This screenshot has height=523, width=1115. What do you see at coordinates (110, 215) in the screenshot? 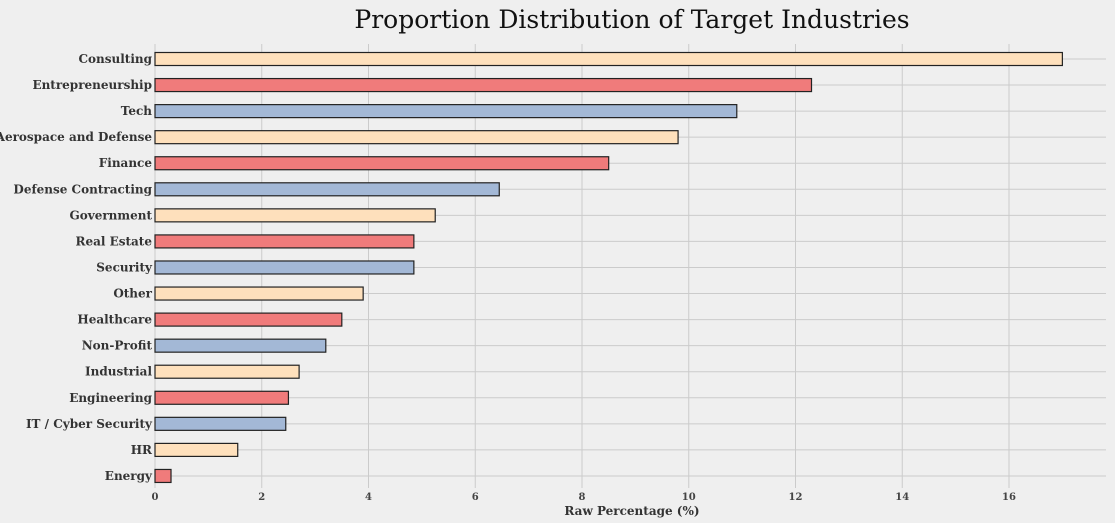
I see `category-label: Government` at bounding box center [110, 215].